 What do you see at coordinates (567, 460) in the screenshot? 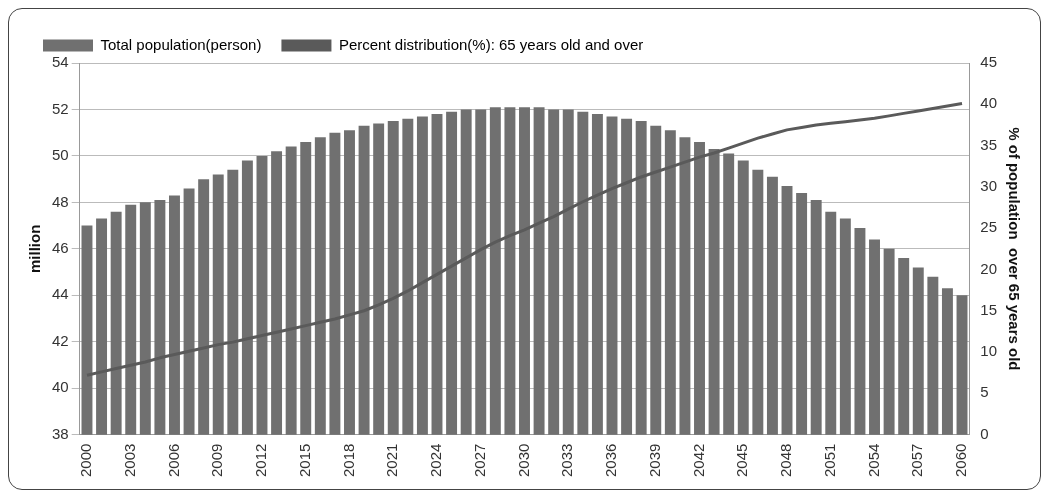
I see `x-tick-label: 2033` at bounding box center [567, 460].